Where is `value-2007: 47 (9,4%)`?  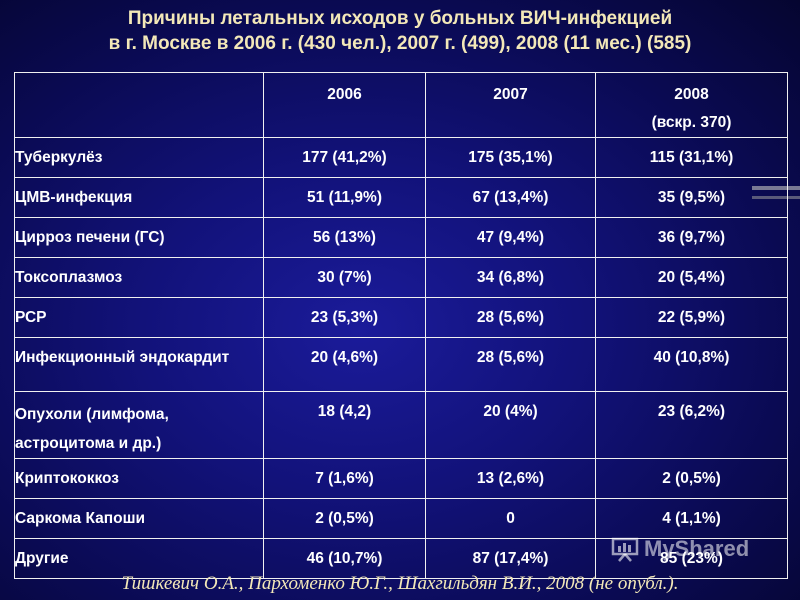 value-2007: 47 (9,4%) is located at coordinates (510, 237).